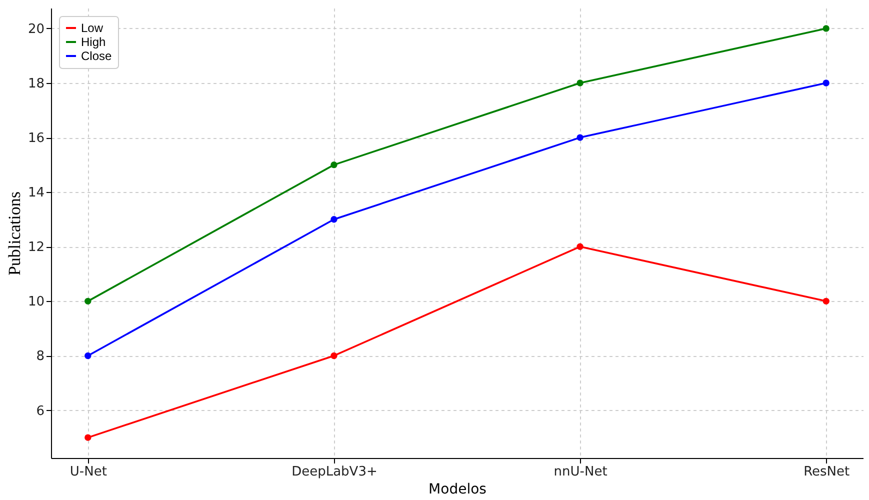  What do you see at coordinates (93, 42) in the screenshot?
I see `legend-label: High` at bounding box center [93, 42].